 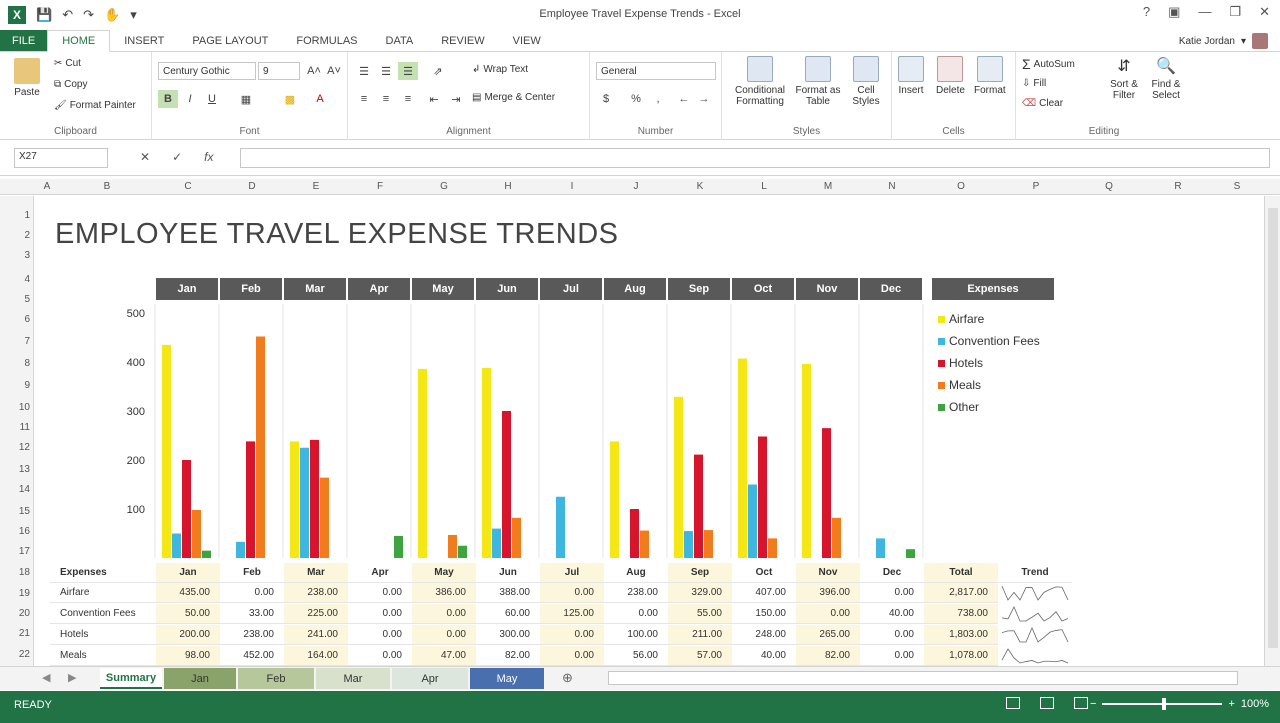 I want to click on tab-file: FILE, so click(x=24, y=40).